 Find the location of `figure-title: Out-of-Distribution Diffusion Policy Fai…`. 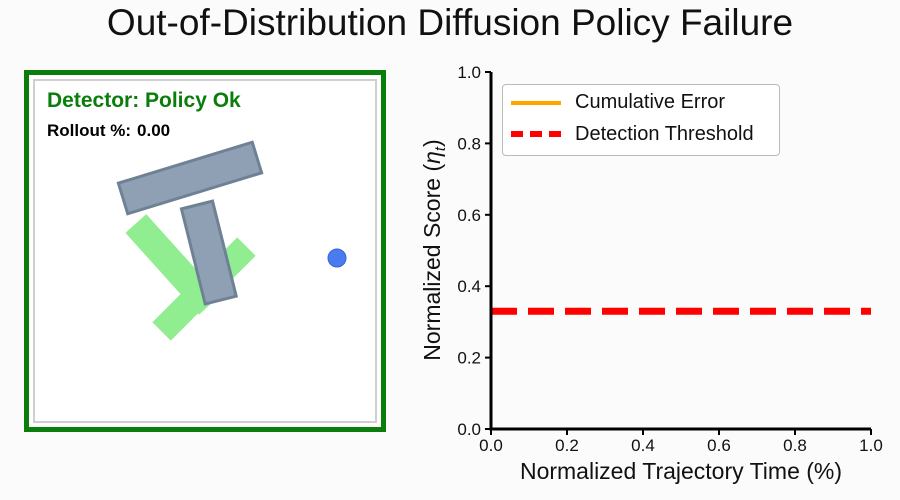

figure-title: Out-of-Distribution Diffusion Policy Fai… is located at coordinates (450, 22).